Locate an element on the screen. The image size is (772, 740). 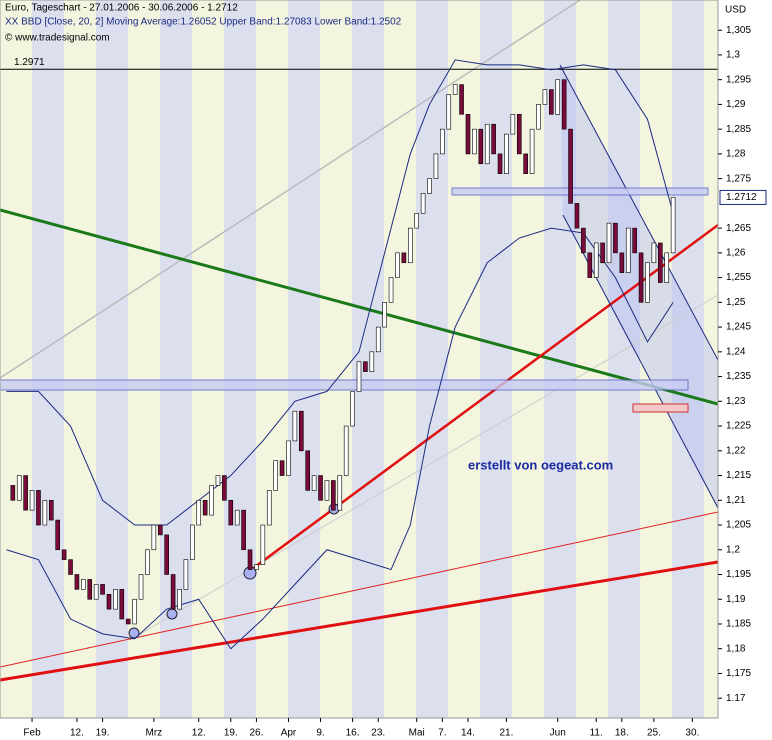
y-tick-label: 1,185 is located at coordinates (738, 624).